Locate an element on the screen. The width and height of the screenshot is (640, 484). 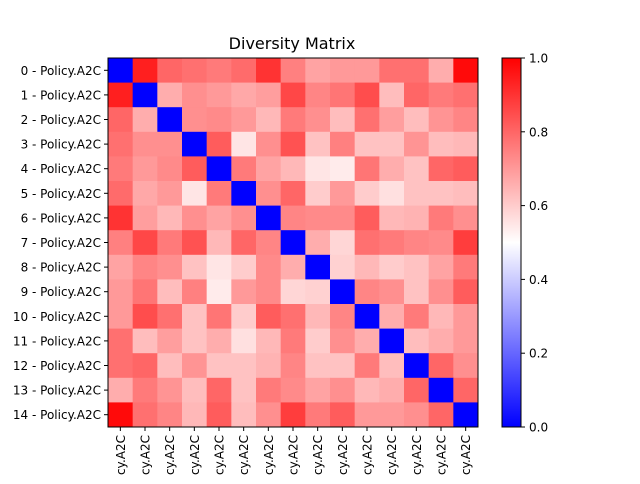
colorbar-tick-label-3: 0.6 is located at coordinates (538, 206).